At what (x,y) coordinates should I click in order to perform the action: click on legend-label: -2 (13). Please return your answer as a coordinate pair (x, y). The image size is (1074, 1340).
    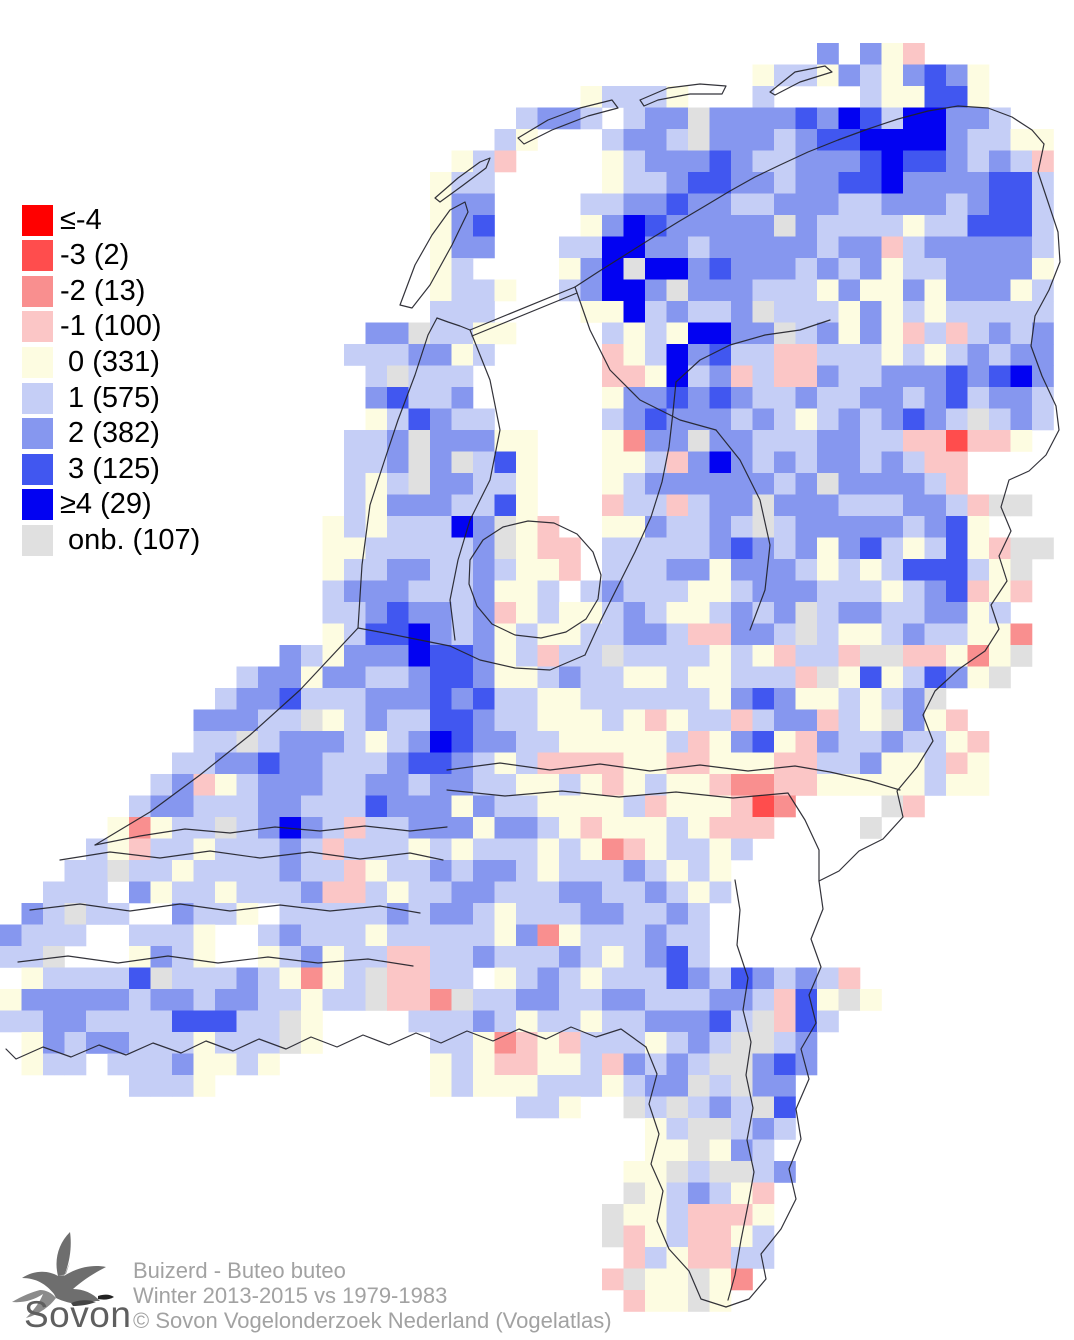
    Looking at the image, I should click on (103, 290).